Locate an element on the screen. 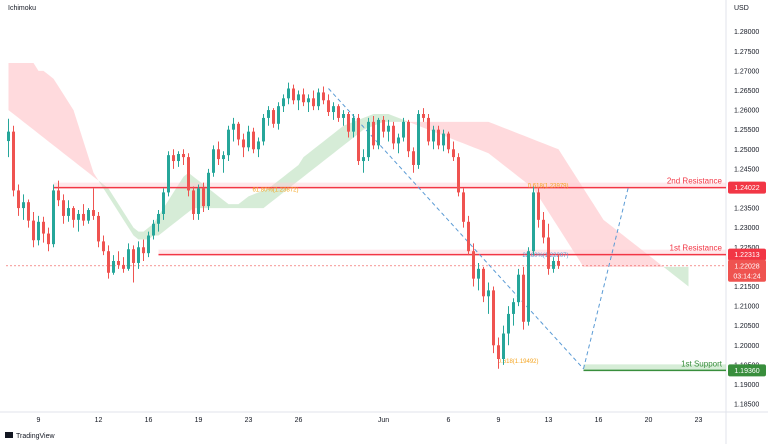  time-axis: 9 12 16 19 23 26 Jun 6 9 13 16 20 23 is located at coordinates (370, 420).